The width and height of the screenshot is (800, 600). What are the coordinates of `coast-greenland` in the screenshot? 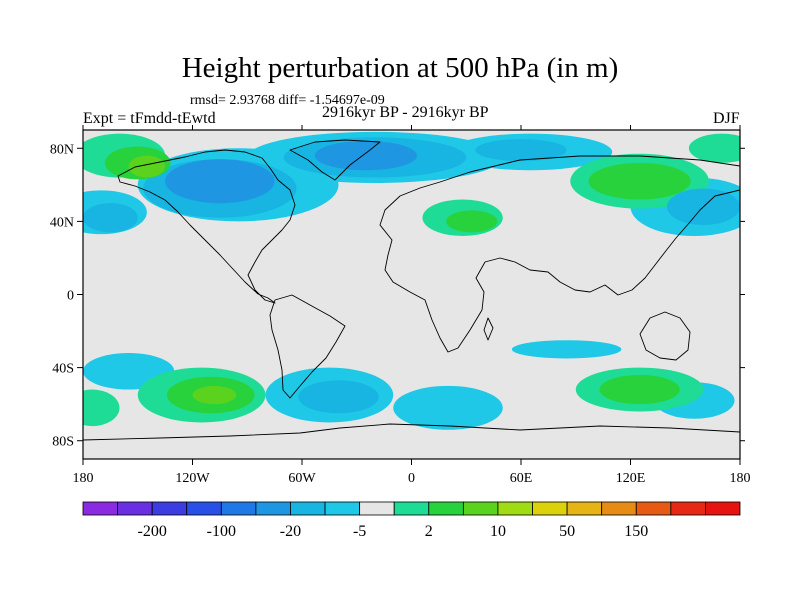 It's located at (335, 160).